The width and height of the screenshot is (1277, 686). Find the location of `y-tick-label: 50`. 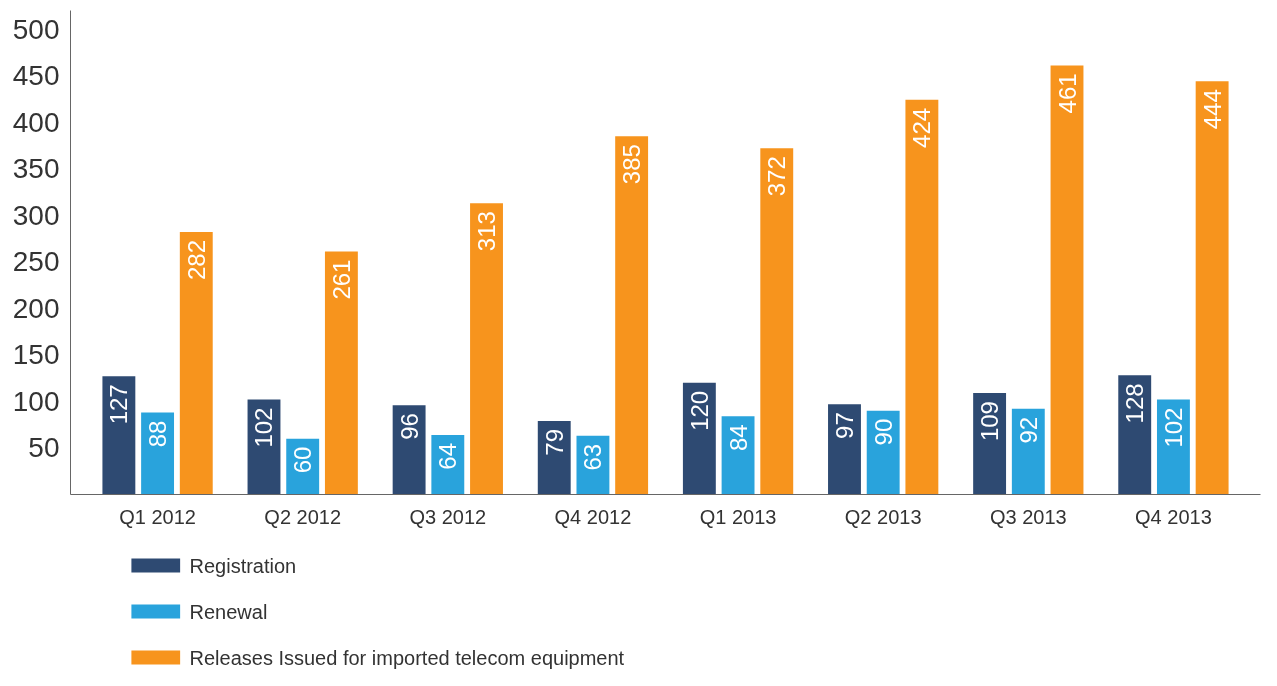

y-tick-label: 50 is located at coordinates (44, 448).